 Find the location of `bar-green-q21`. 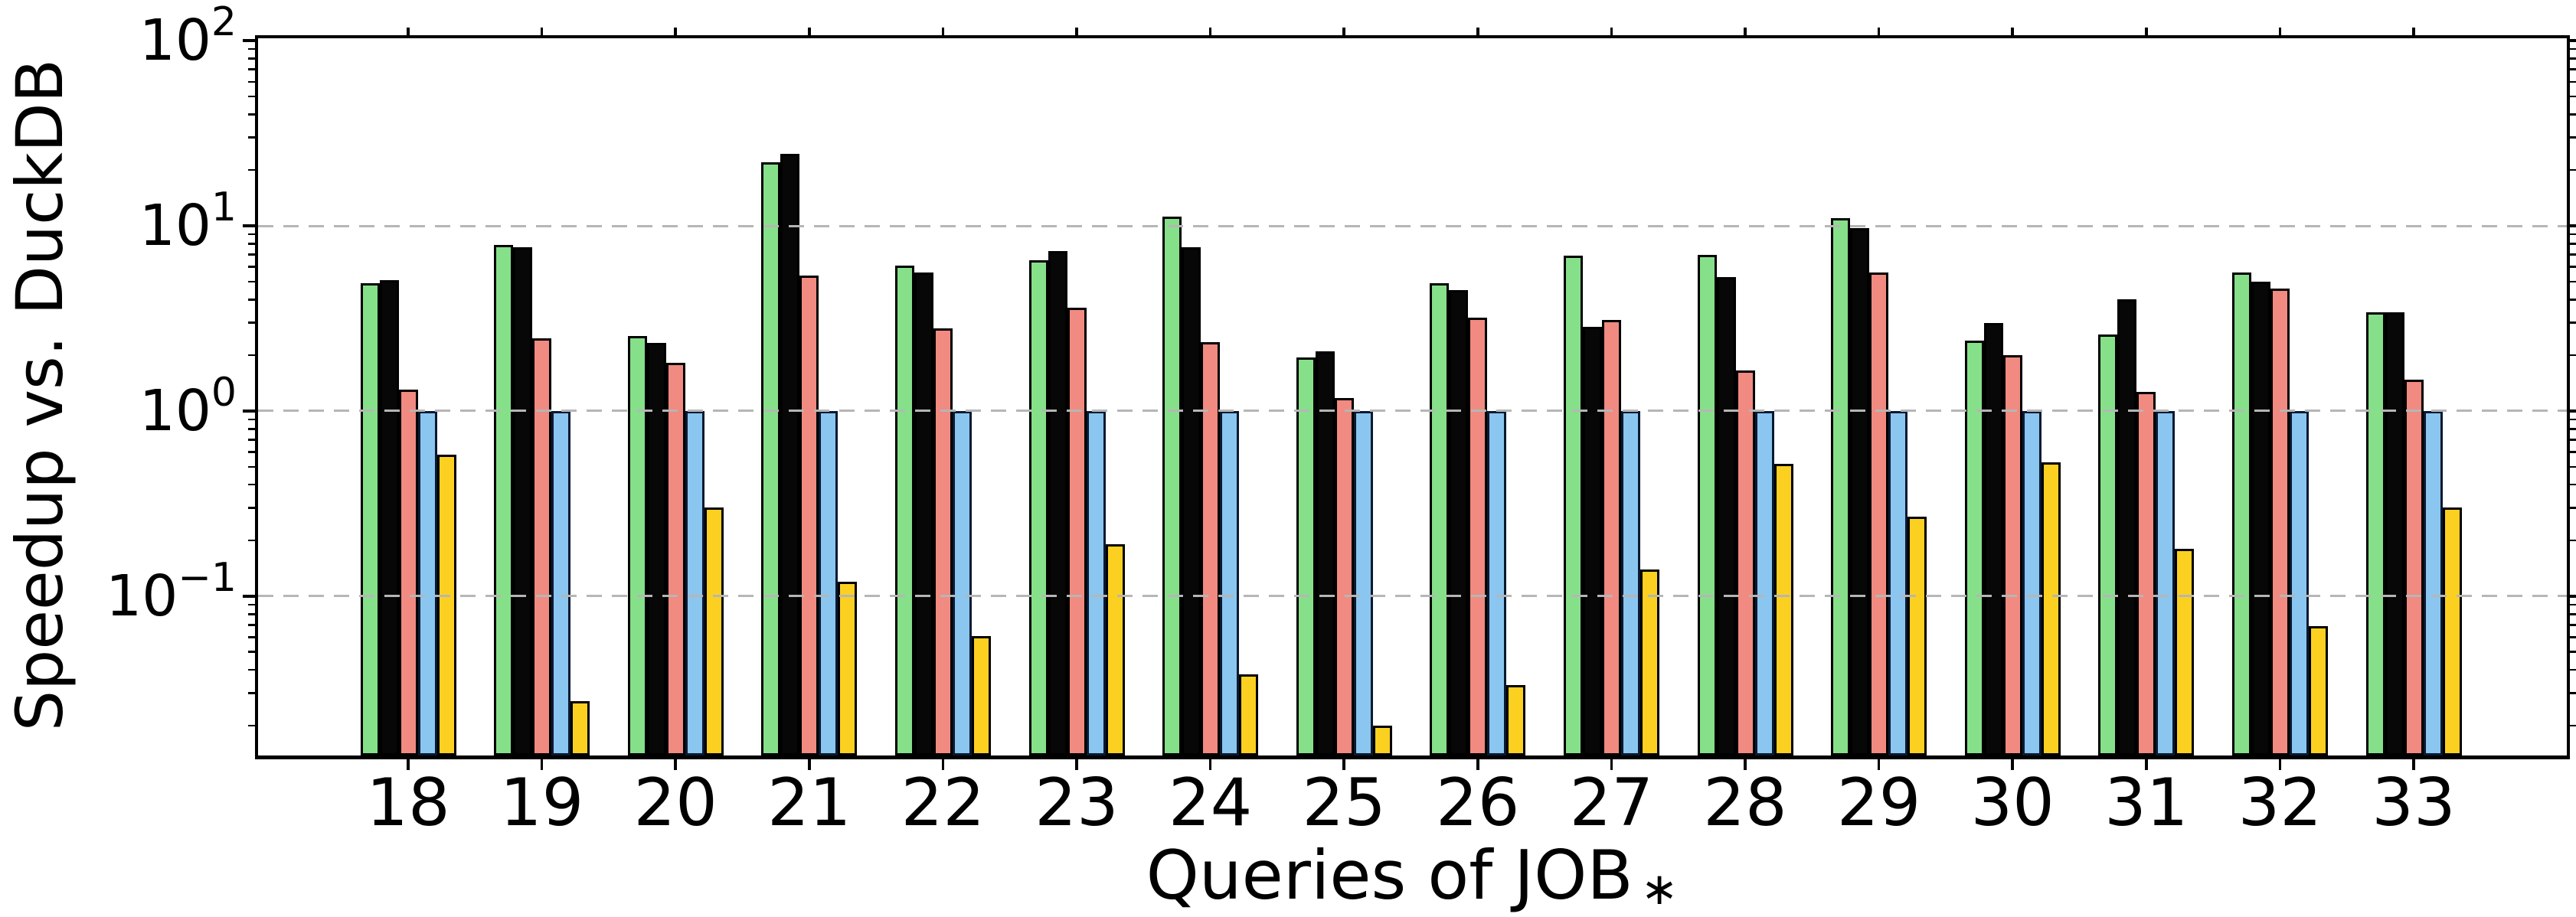

bar-green-q21 is located at coordinates (771, 459).